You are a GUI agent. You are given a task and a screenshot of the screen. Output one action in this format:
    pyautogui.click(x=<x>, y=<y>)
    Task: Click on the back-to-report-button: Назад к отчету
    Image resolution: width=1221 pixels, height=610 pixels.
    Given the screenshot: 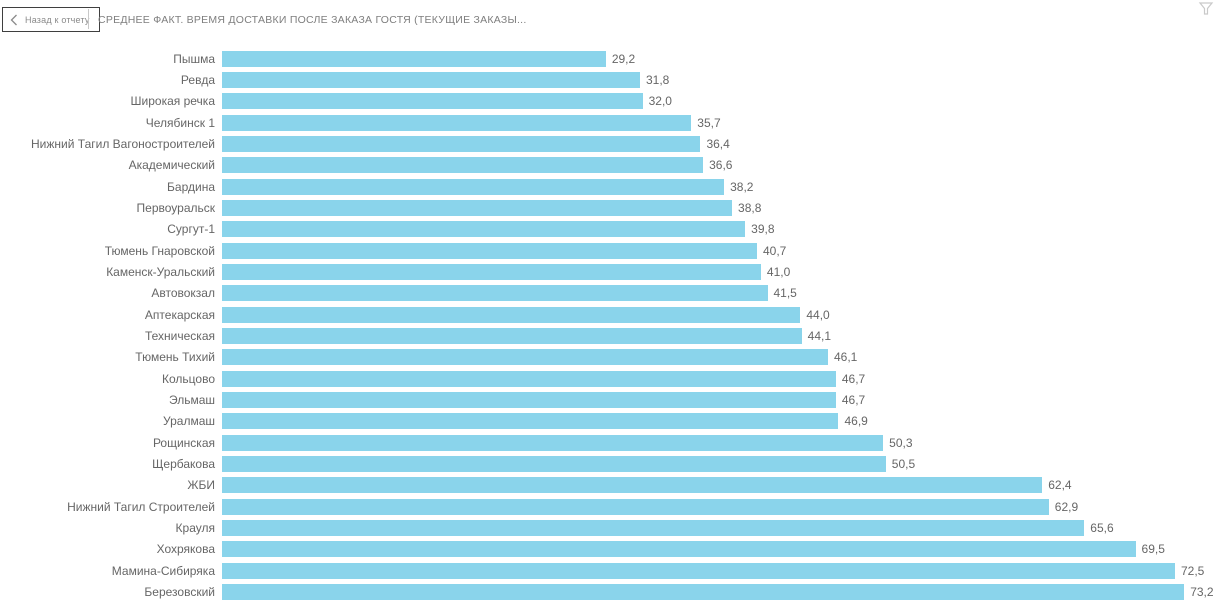 What is the action you would take?
    pyautogui.click(x=51, y=19)
    